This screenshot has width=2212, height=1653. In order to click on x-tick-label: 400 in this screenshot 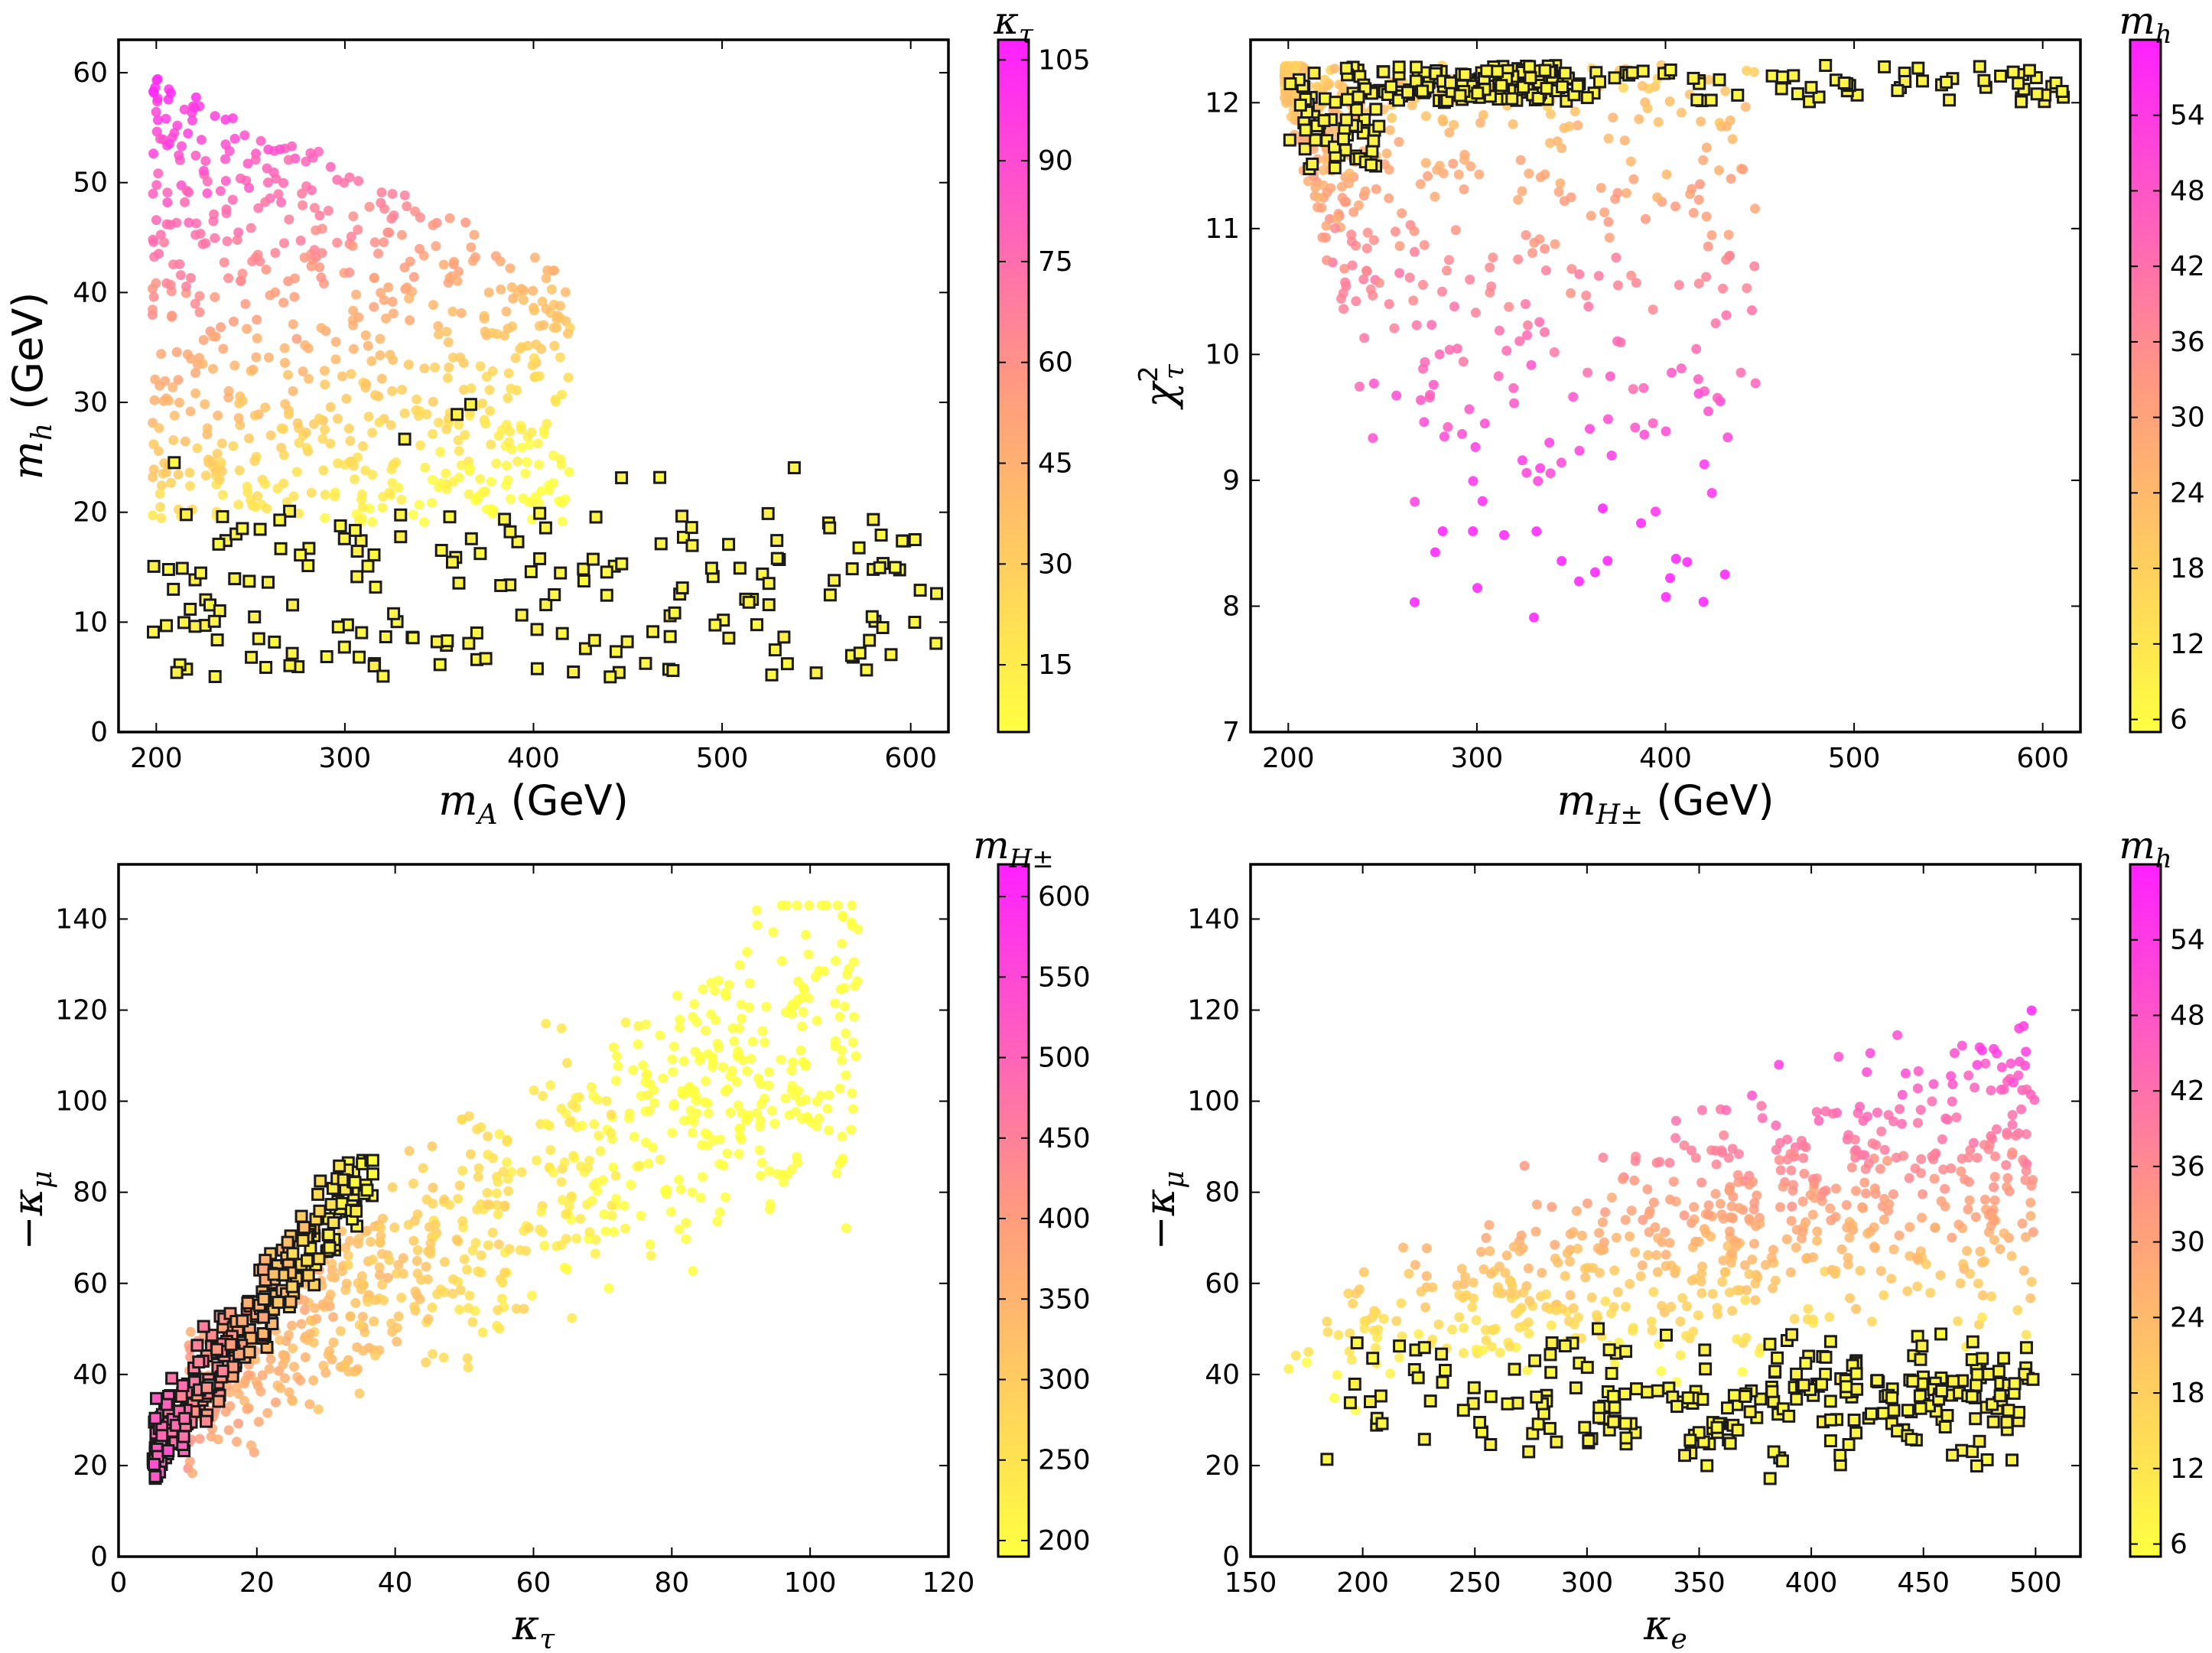, I will do `click(1665, 758)`.